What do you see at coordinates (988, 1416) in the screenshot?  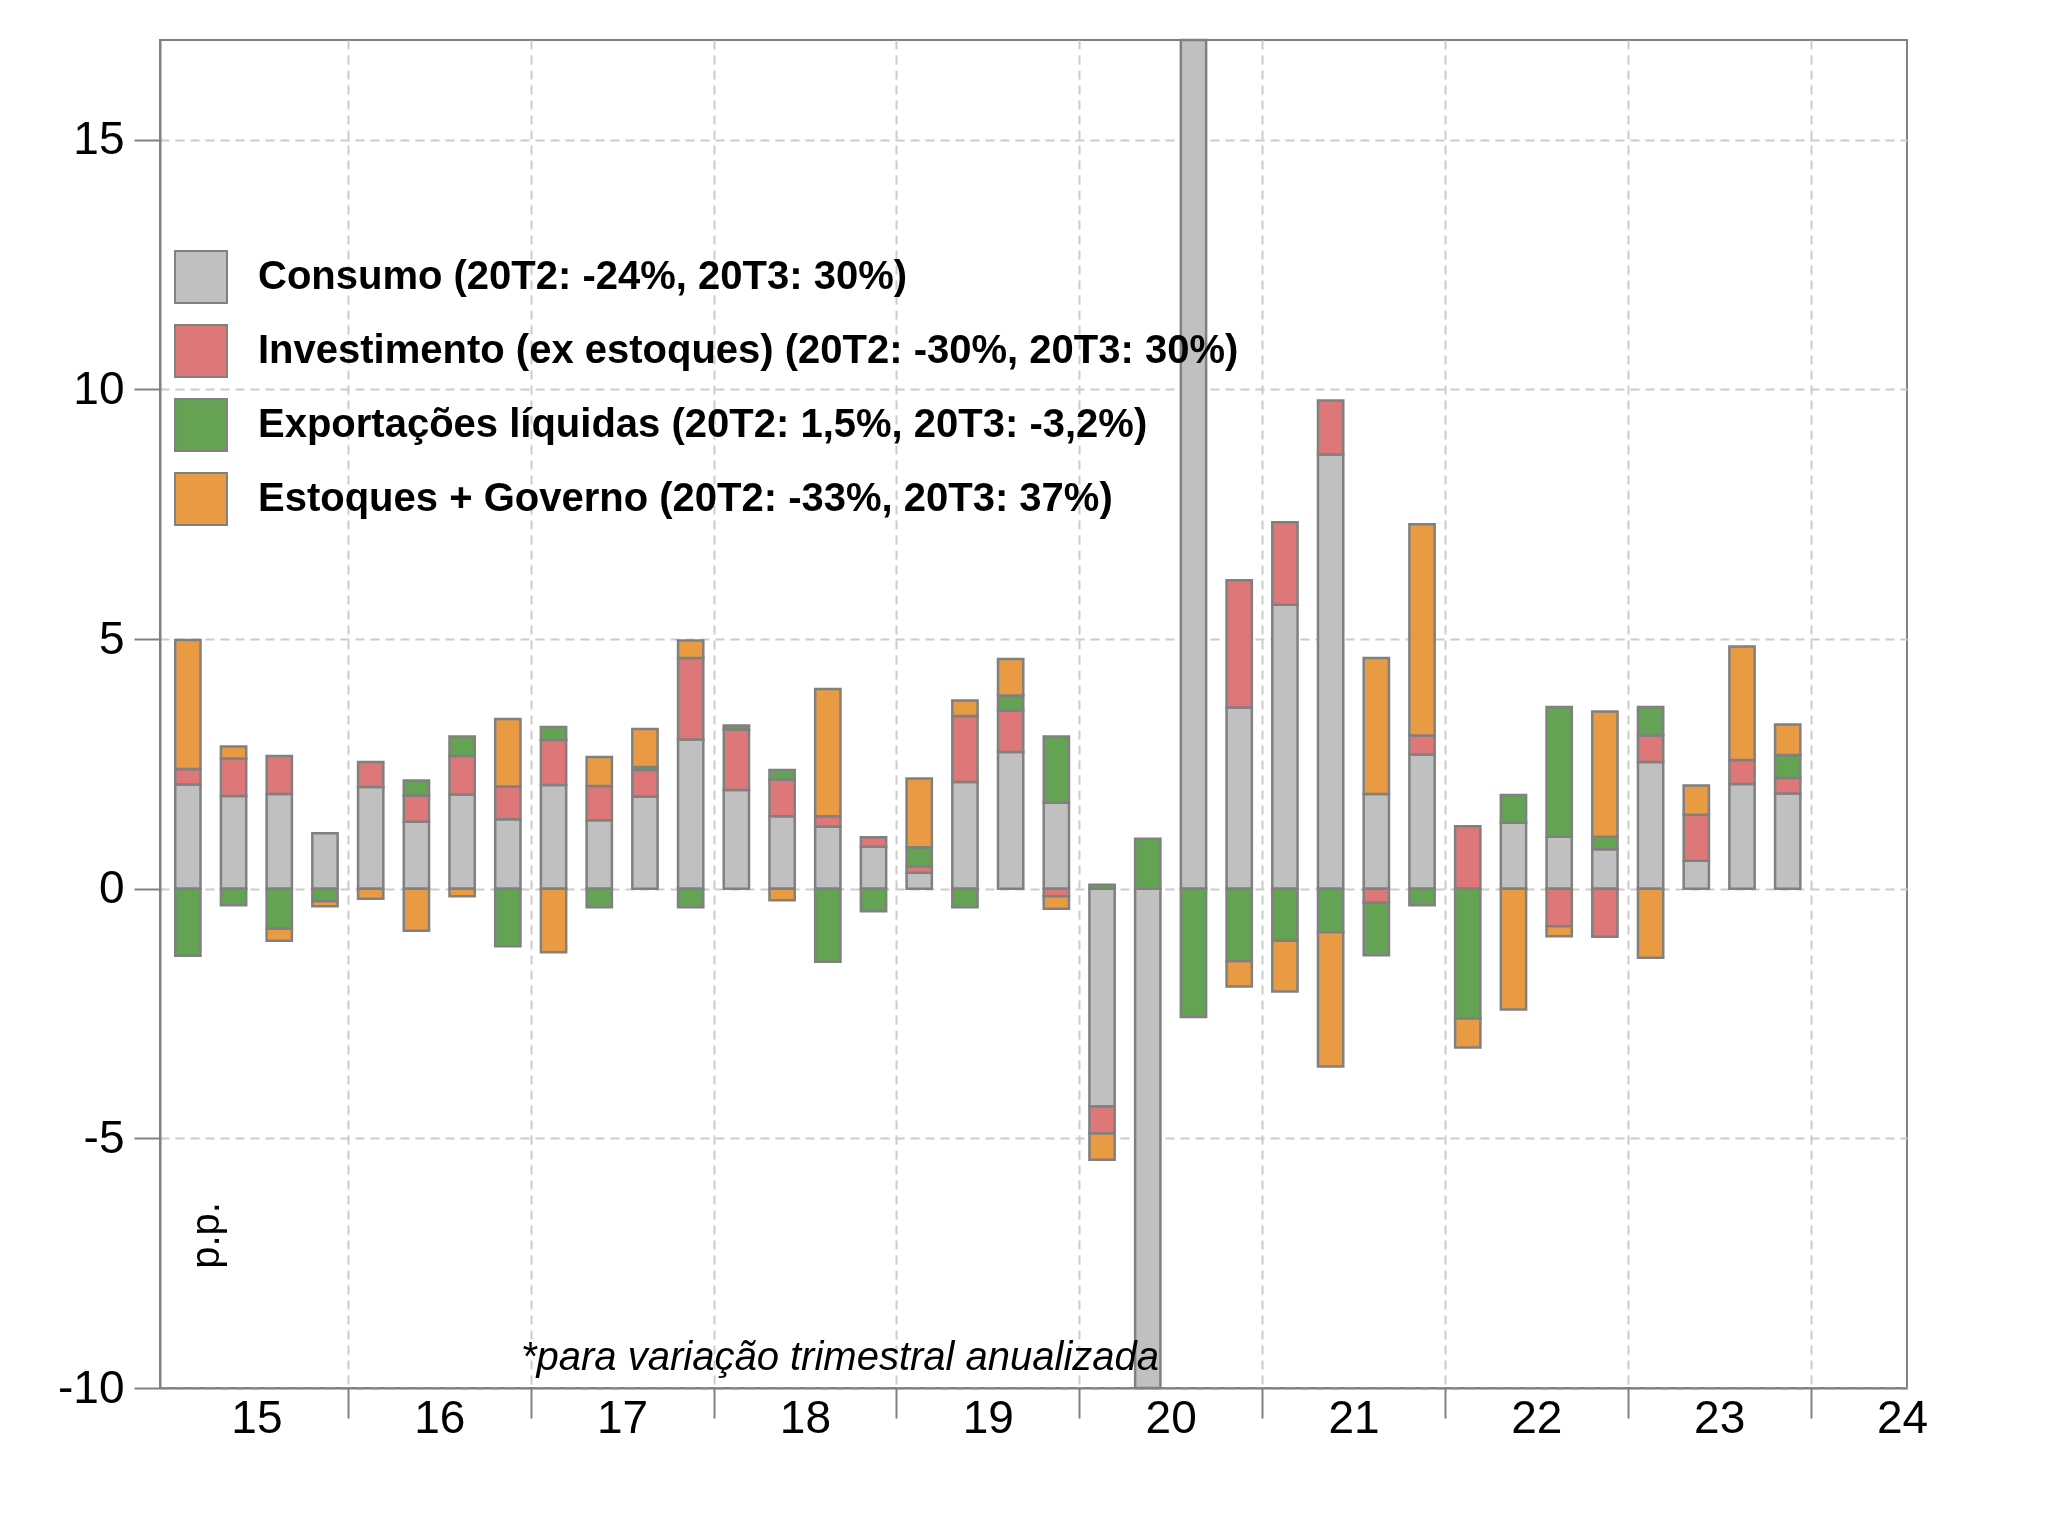 I see `x-tick-label: 19` at bounding box center [988, 1416].